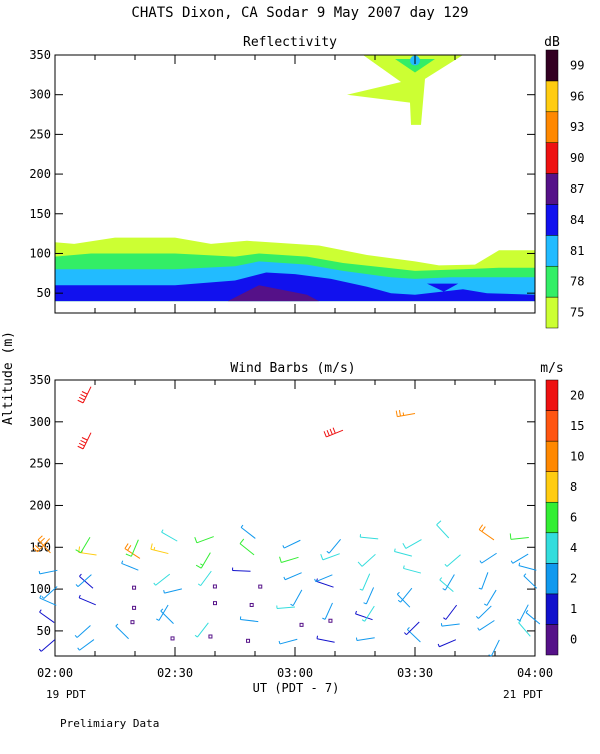 The image size is (600, 754). Describe the element at coordinates (66, 694) in the screenshot. I see `start-local-label: 19 PDT` at that location.